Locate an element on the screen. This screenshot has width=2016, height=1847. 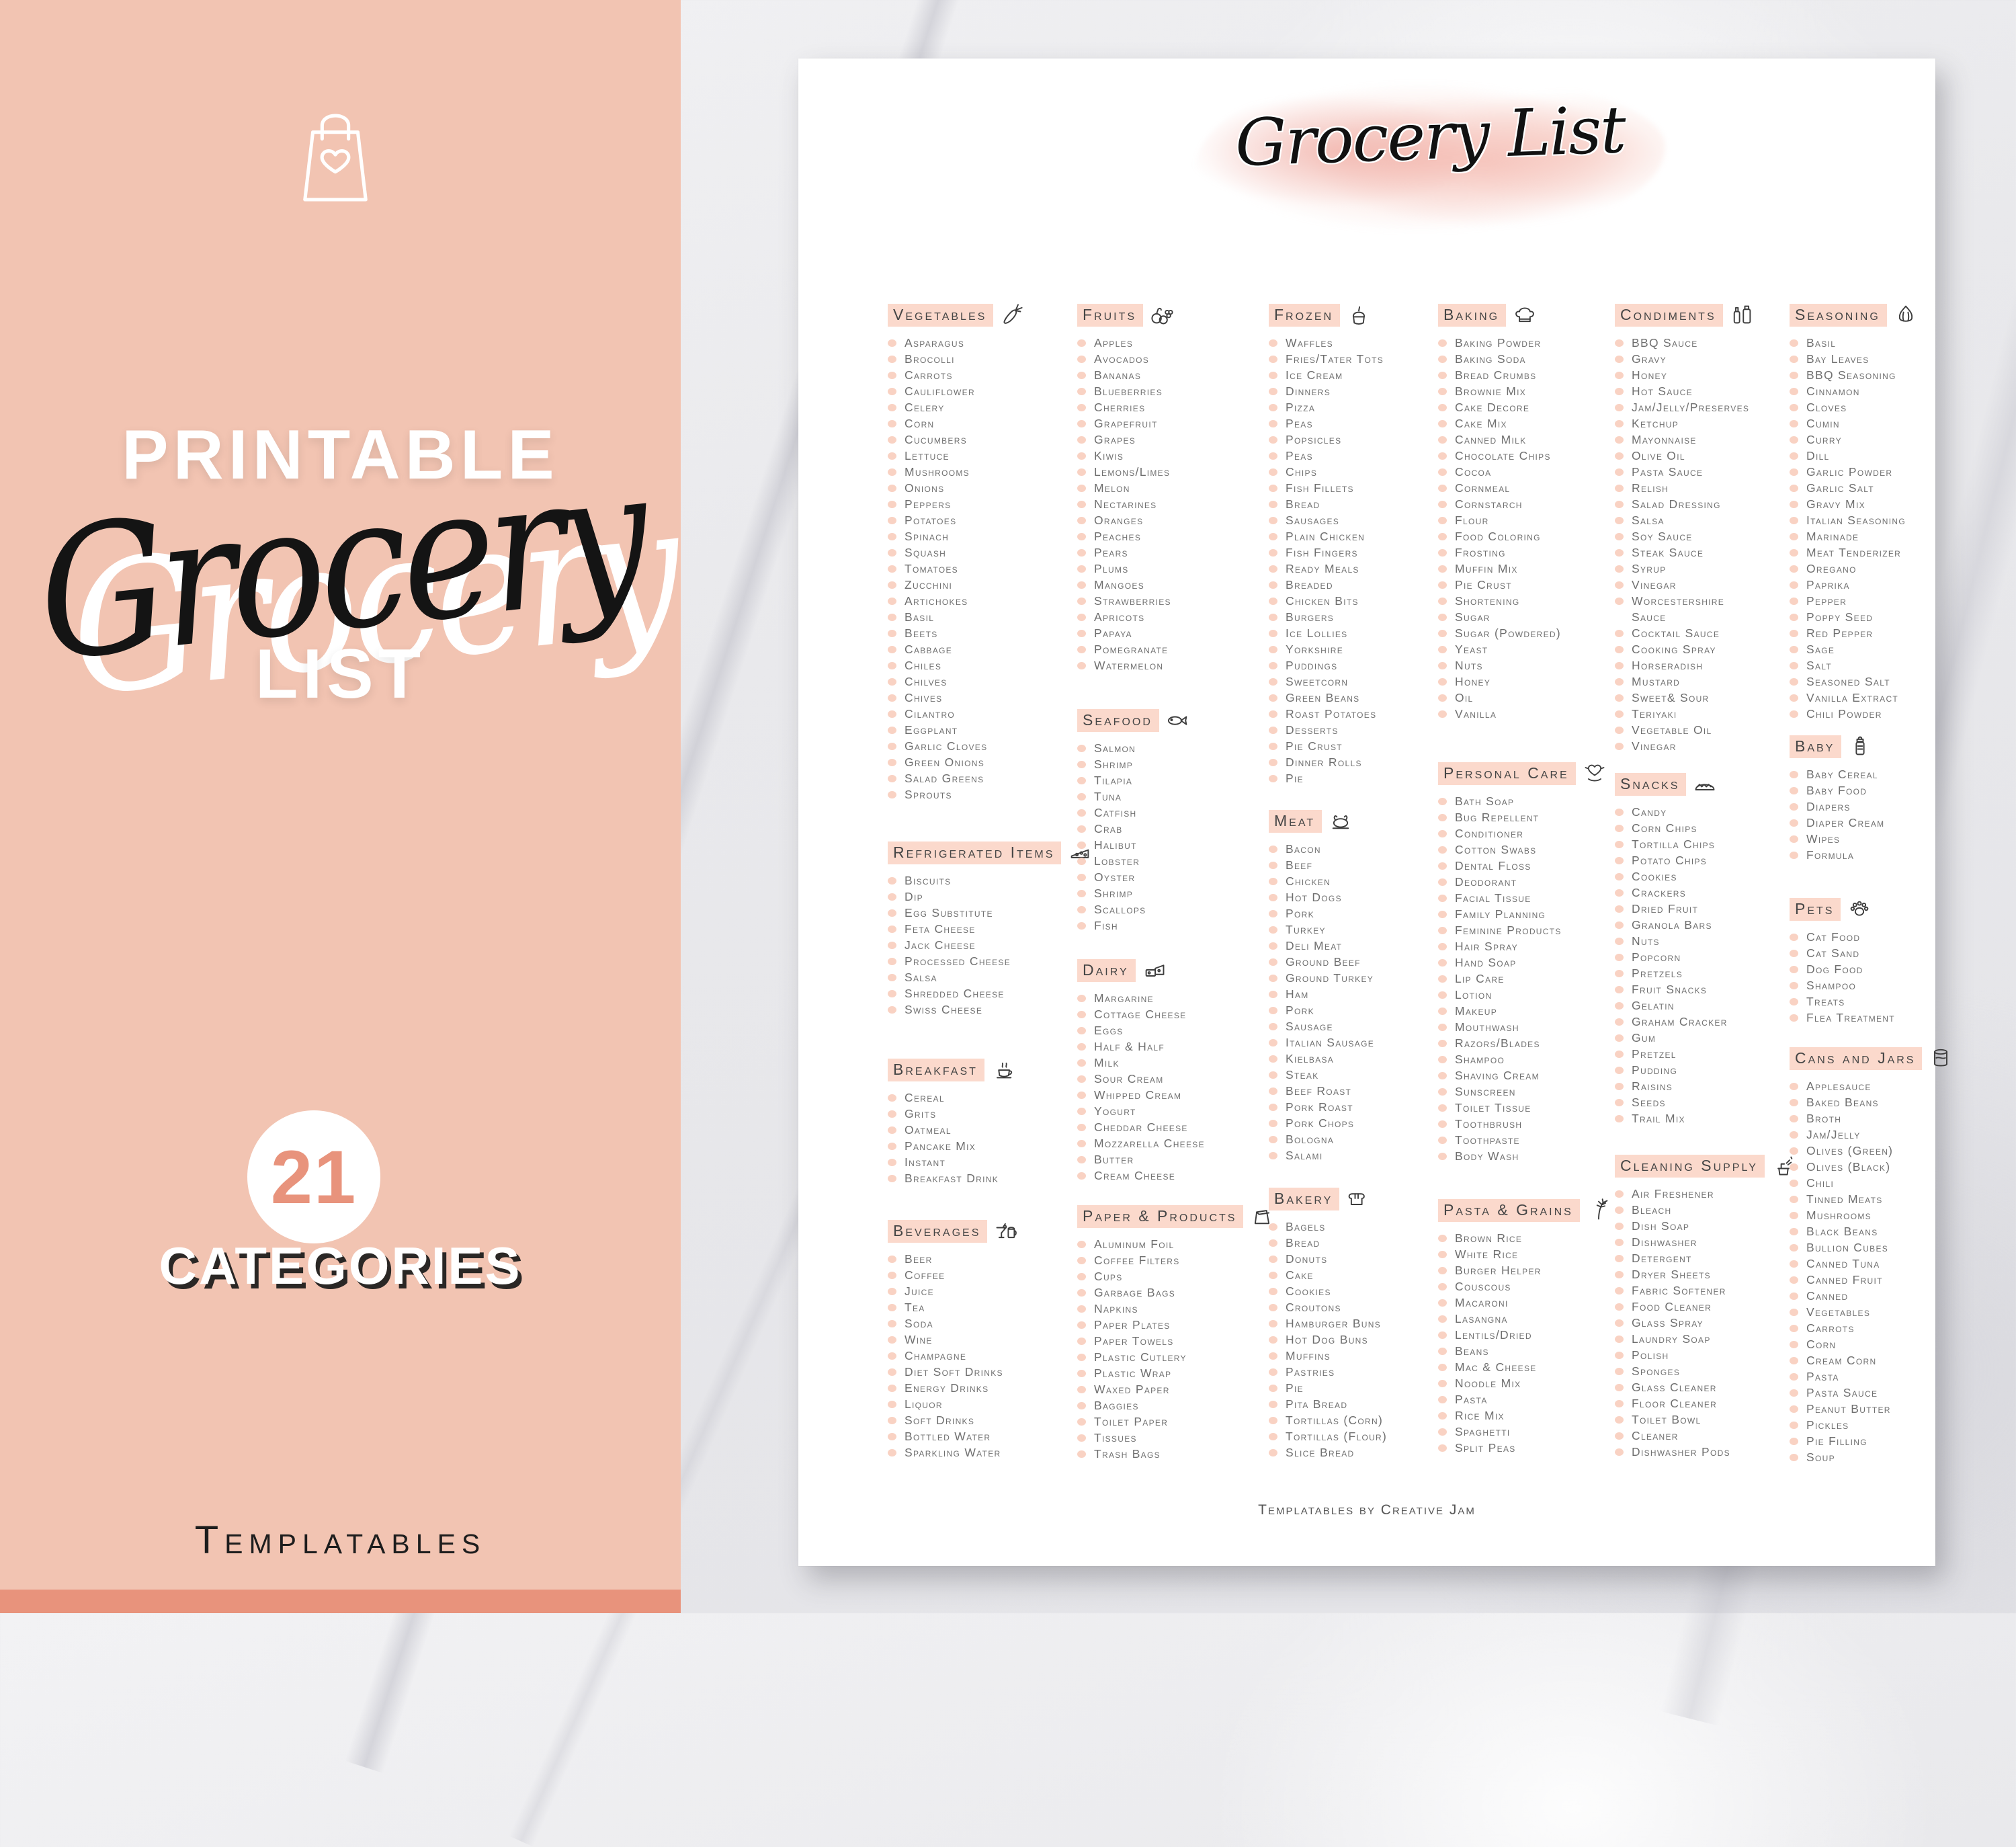
item-label: Potato Chips is located at coordinates (1670, 860).